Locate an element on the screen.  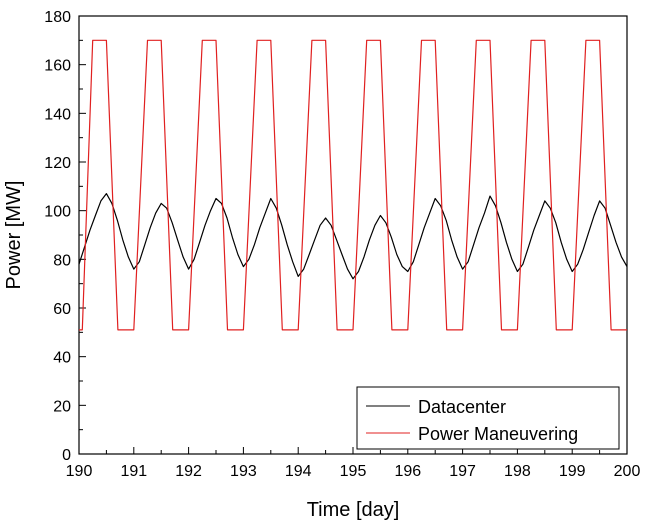
y-tick-label: 40 is located at coordinates (62, 358).